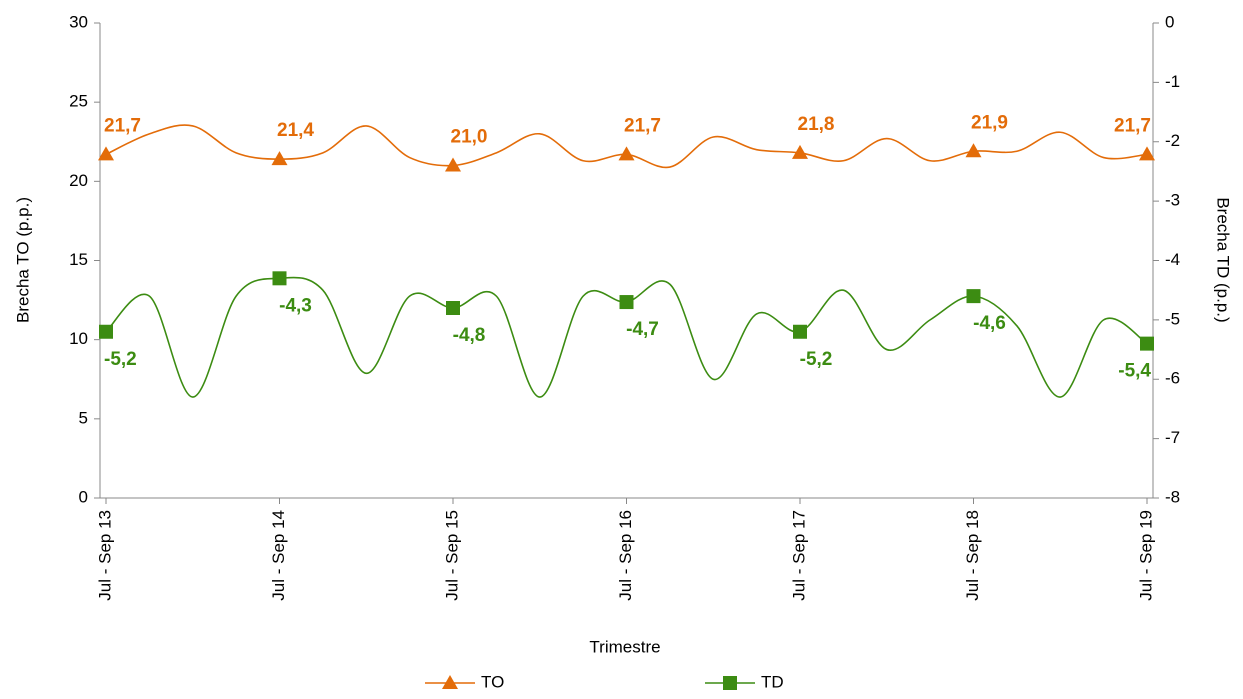 This screenshot has width=1243, height=699. What do you see at coordinates (78, 21) in the screenshot?
I see `y-tick-label: 30` at bounding box center [78, 21].